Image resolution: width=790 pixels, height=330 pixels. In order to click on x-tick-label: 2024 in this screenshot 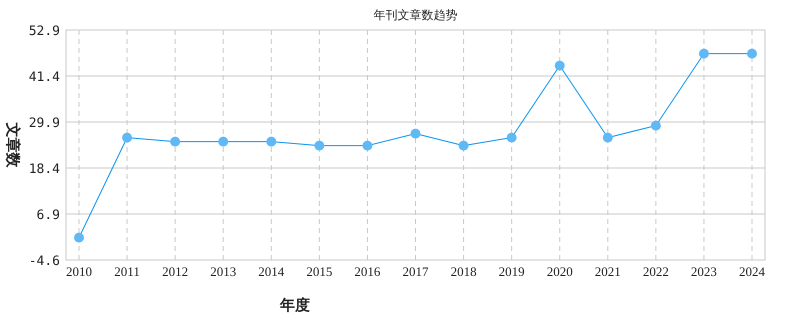, I will do `click(752, 271)`.